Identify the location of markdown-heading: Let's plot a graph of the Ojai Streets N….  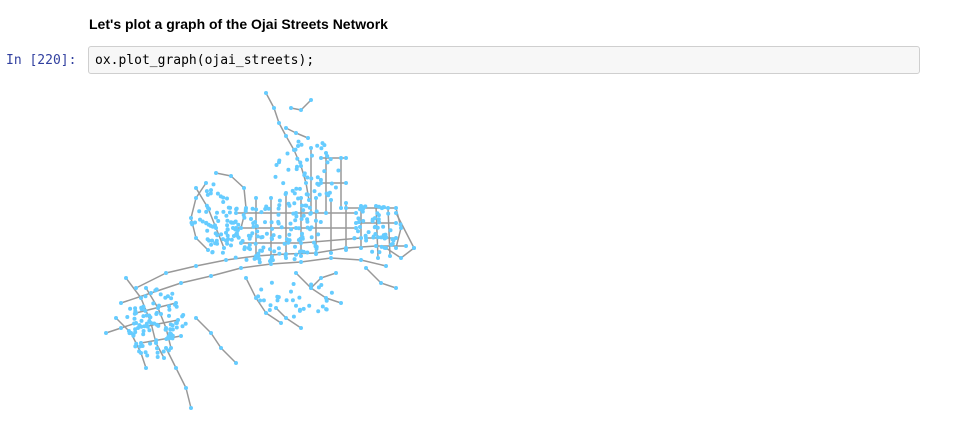
(238, 24).